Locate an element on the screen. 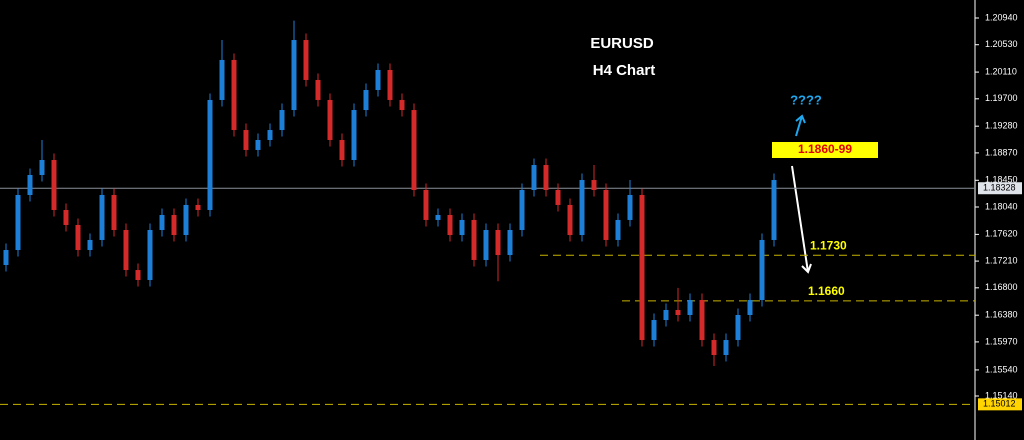  y-tick-label: 1.18450 is located at coordinates (1001, 180).